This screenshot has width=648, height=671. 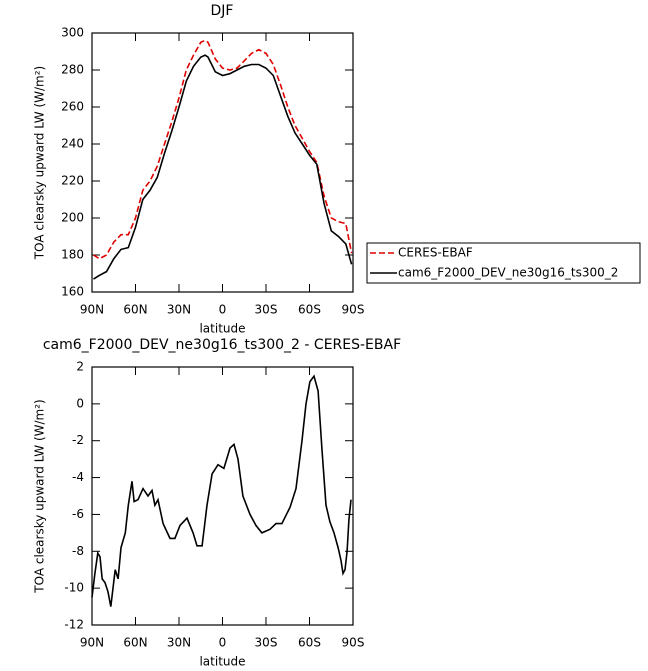 What do you see at coordinates (80, 403) in the screenshot?
I see `y-tick-label: 0` at bounding box center [80, 403].